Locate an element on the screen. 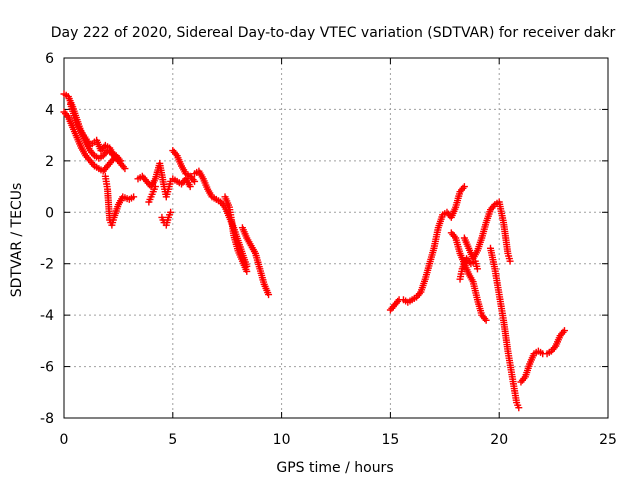 The height and width of the screenshot is (480, 640). y-tick-label: 2 is located at coordinates (49, 162).